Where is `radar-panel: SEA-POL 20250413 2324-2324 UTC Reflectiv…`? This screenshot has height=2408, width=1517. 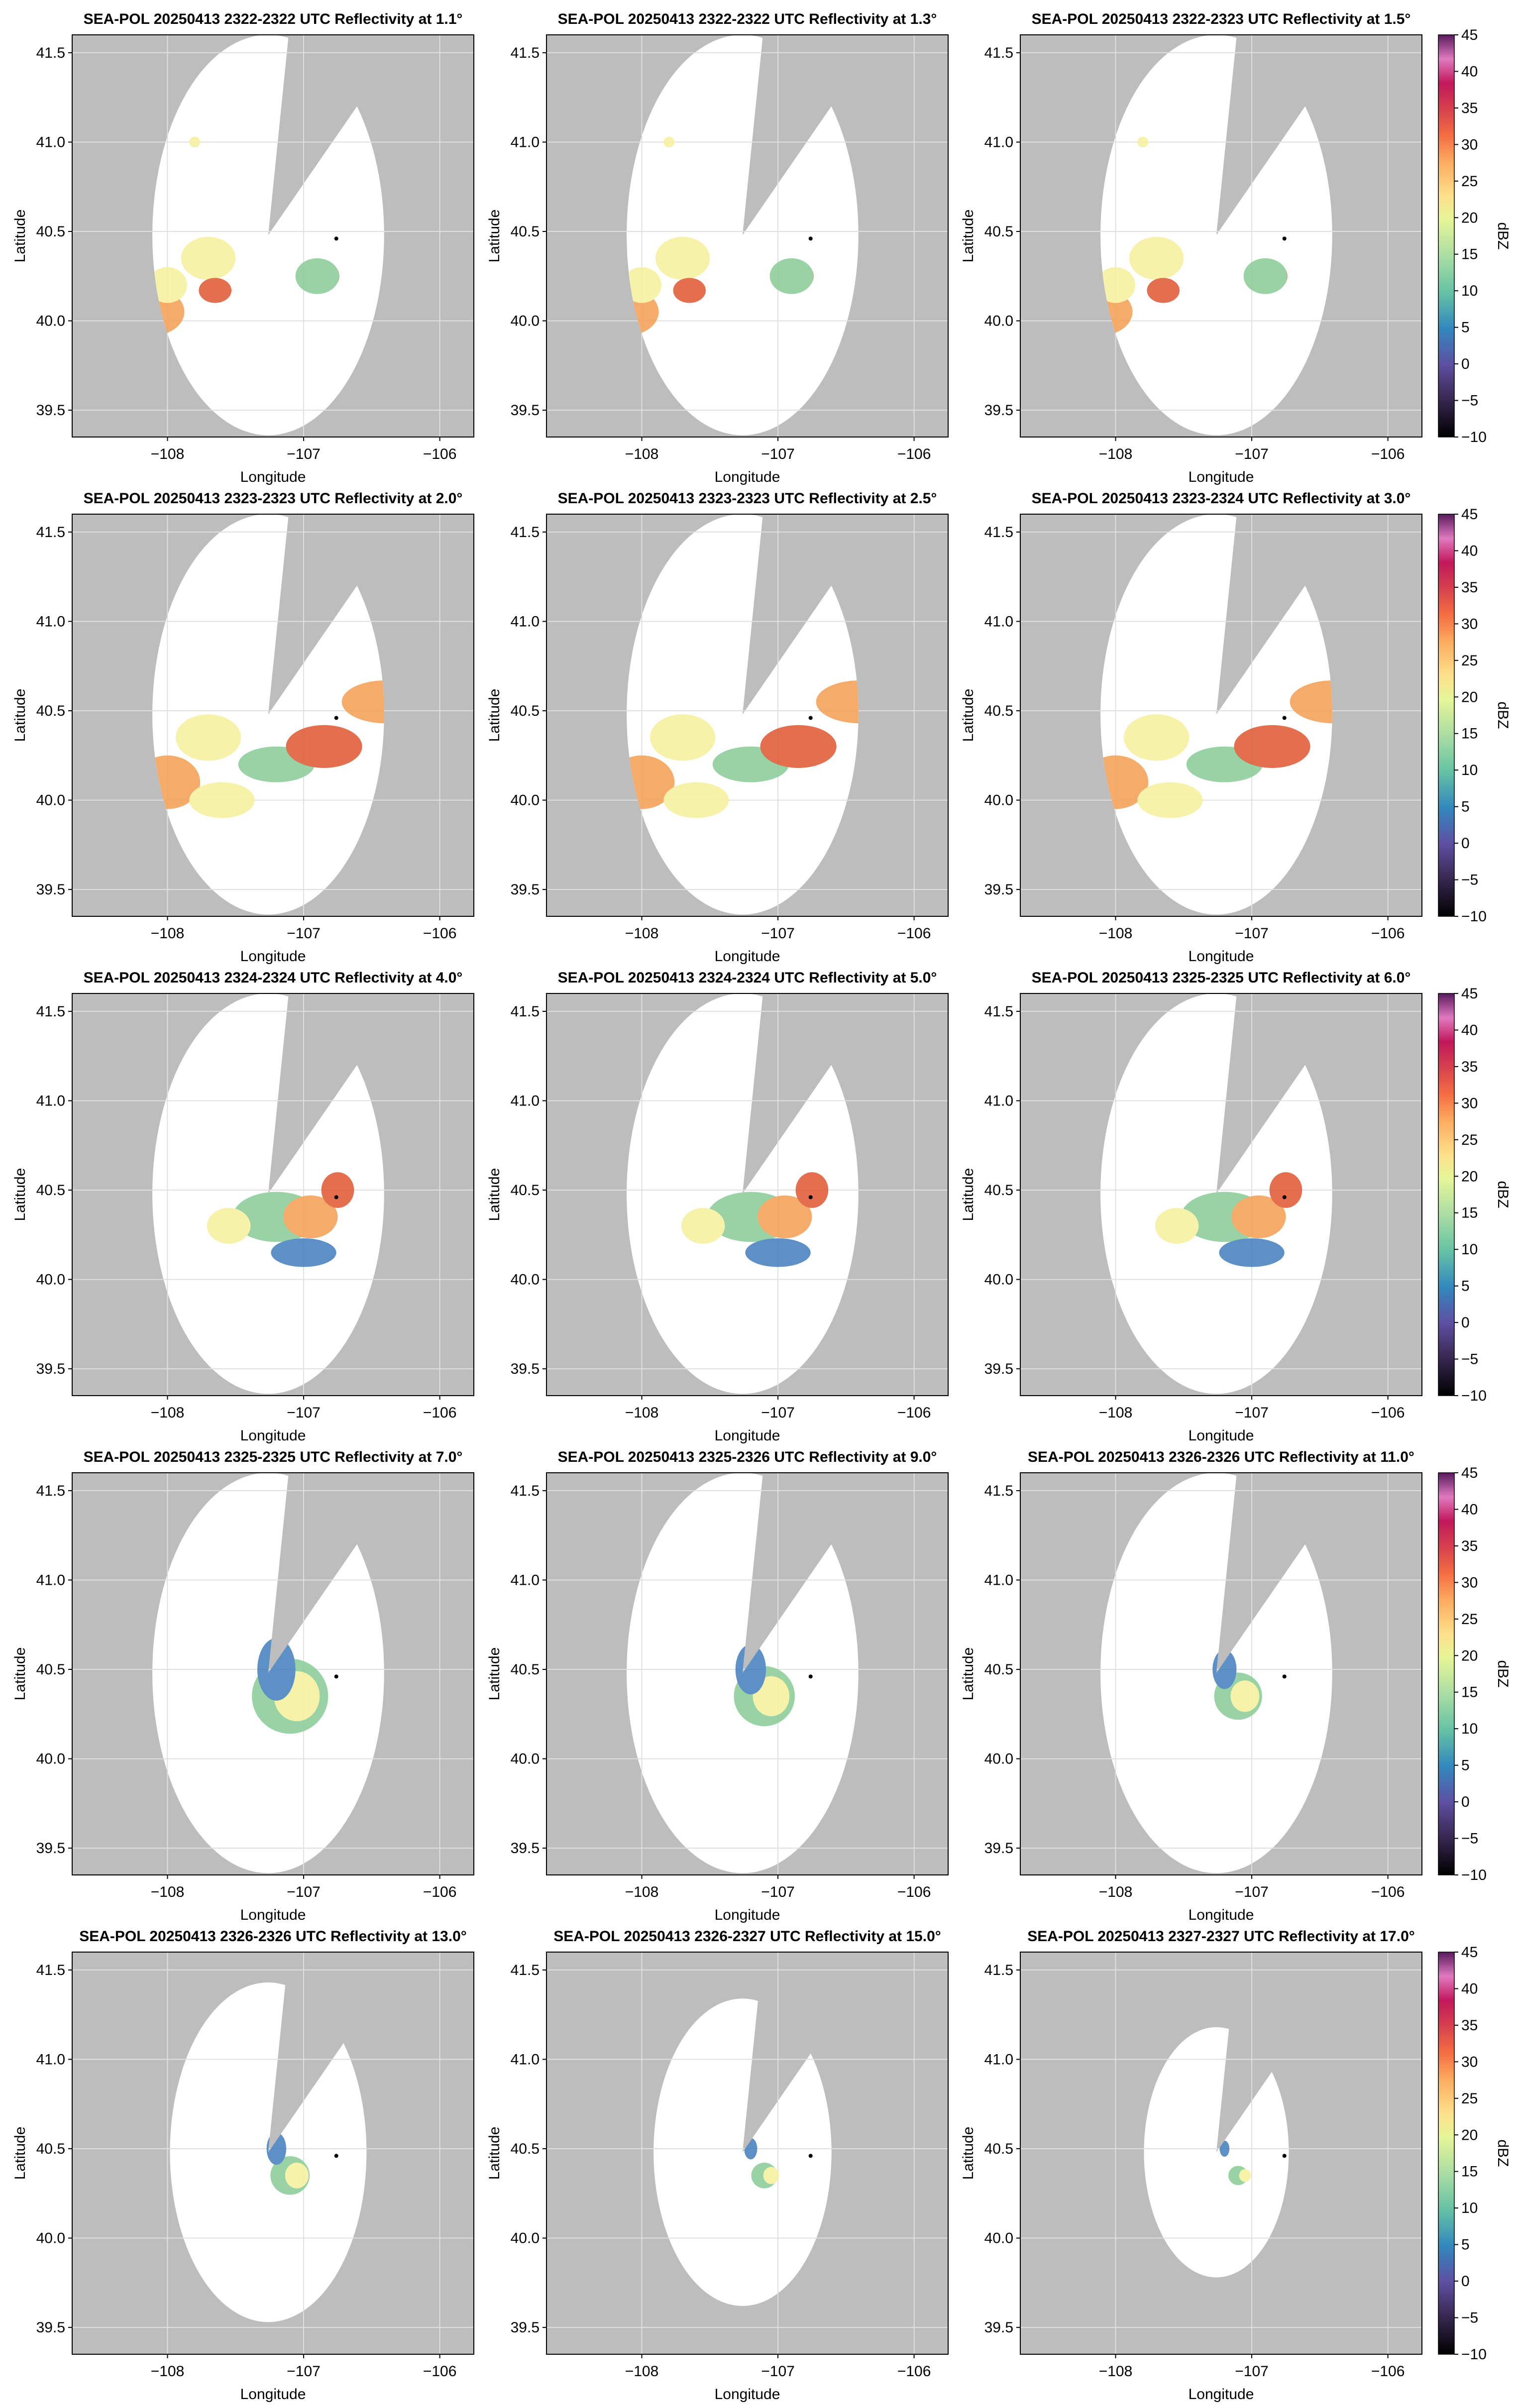
radar-panel: SEA-POL 20250413 2324-2324 UTC Reflectiv… is located at coordinates (243, 1207).